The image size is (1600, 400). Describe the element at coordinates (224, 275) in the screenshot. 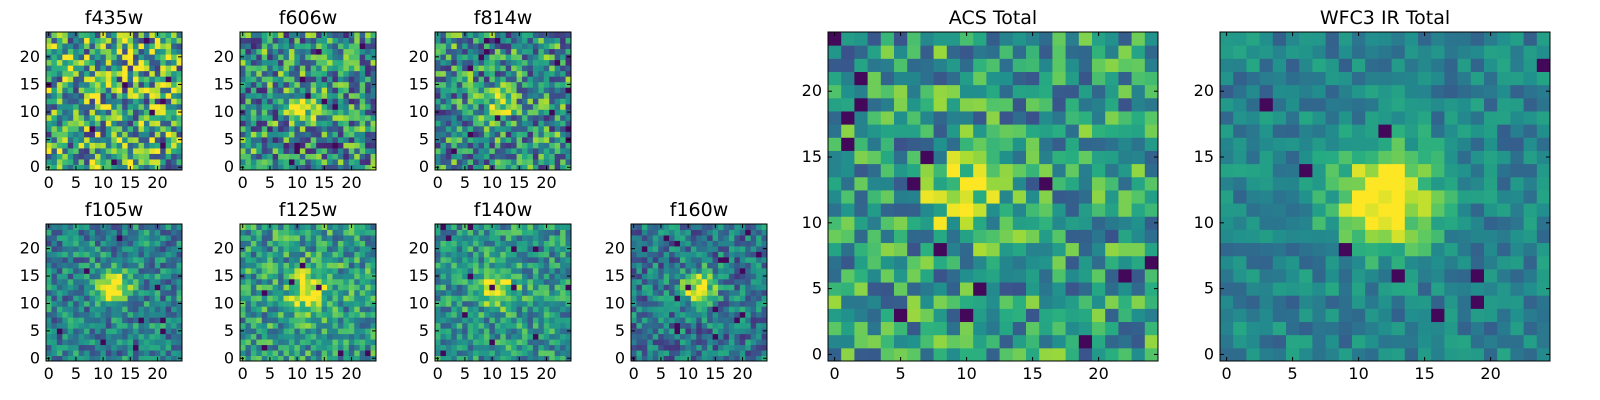

I see `y-tick-label: 15` at that location.